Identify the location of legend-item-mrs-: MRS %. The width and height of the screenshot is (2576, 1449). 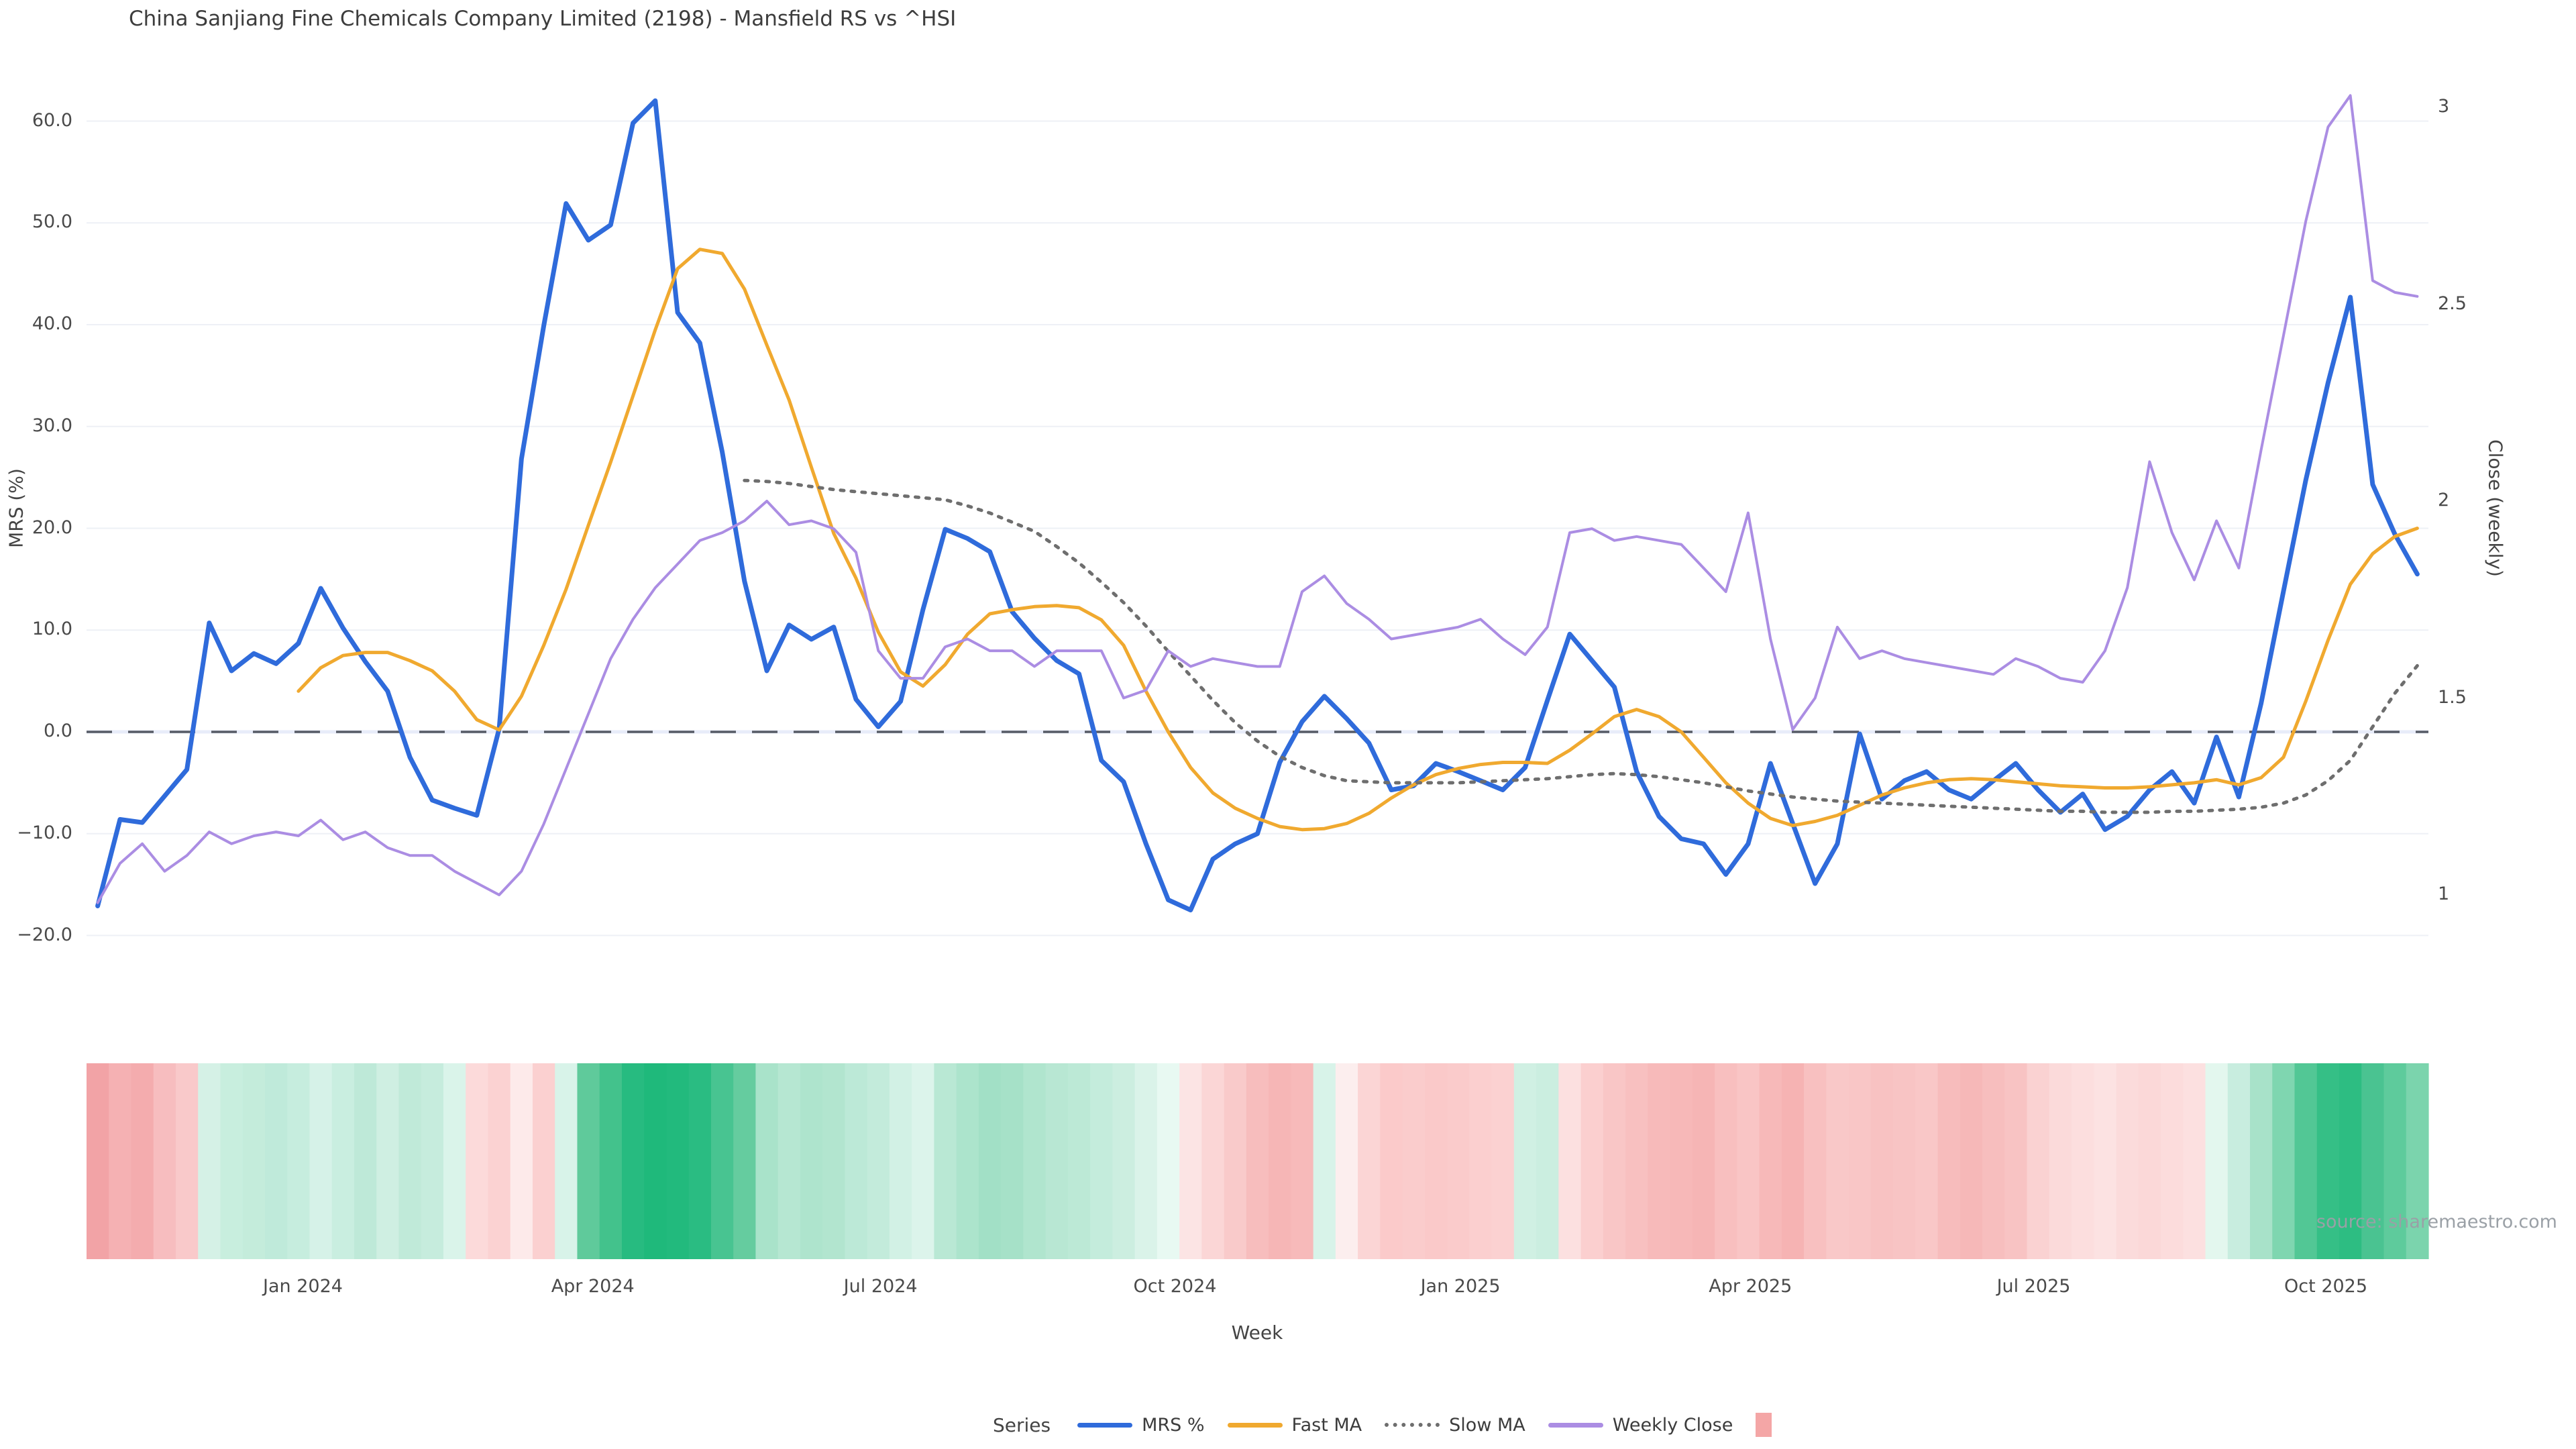
(1141, 1425).